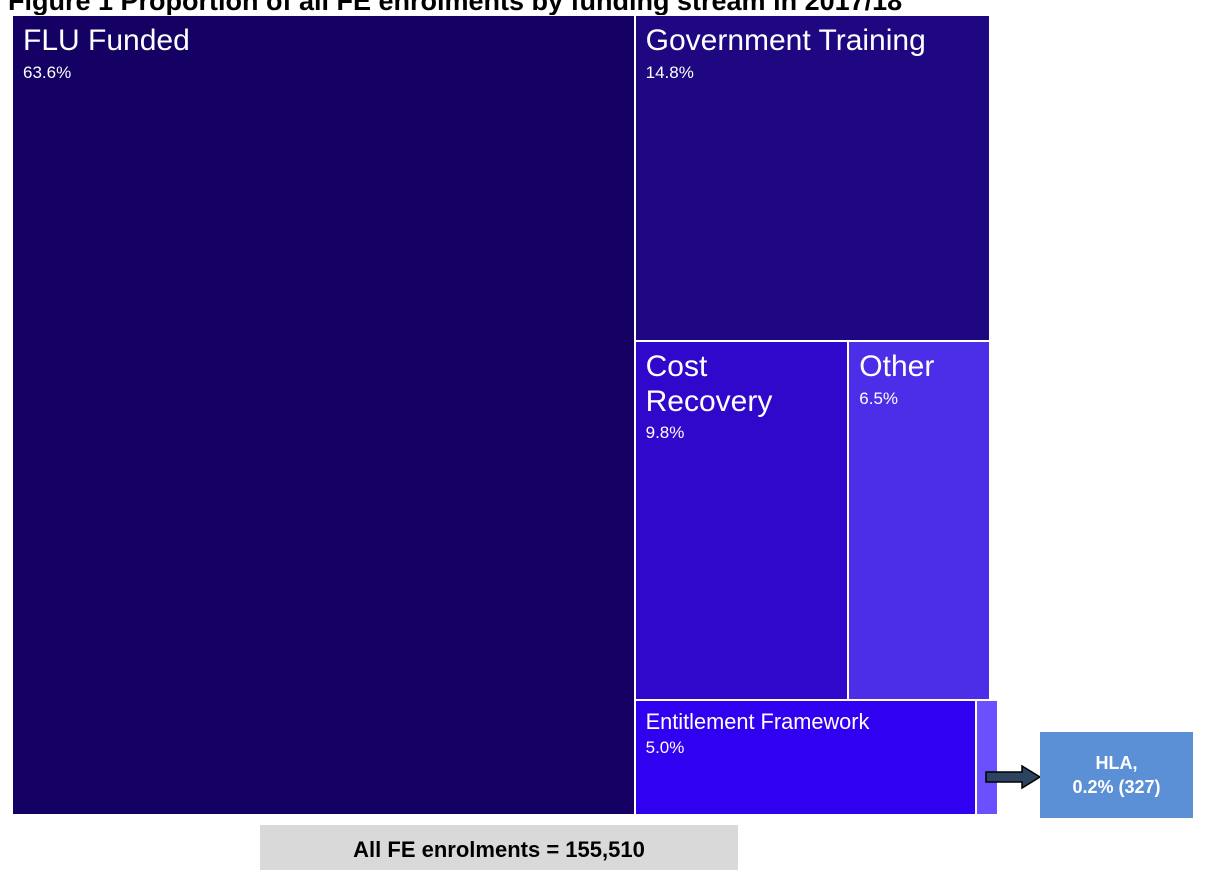  Describe the element at coordinates (499, 847) in the screenshot. I see `footer: All FE enrolments = 155,510` at that location.